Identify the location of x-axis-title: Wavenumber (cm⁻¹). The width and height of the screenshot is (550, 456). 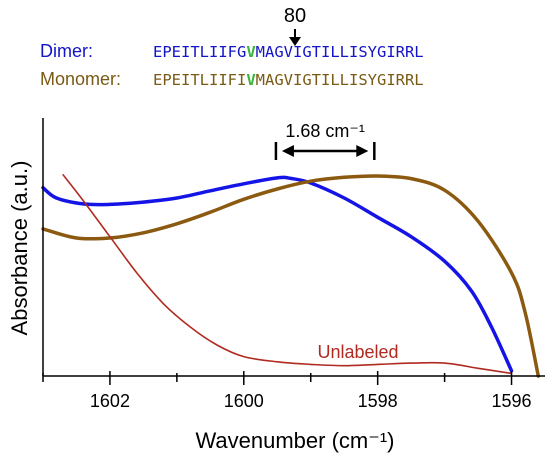
(294, 440).